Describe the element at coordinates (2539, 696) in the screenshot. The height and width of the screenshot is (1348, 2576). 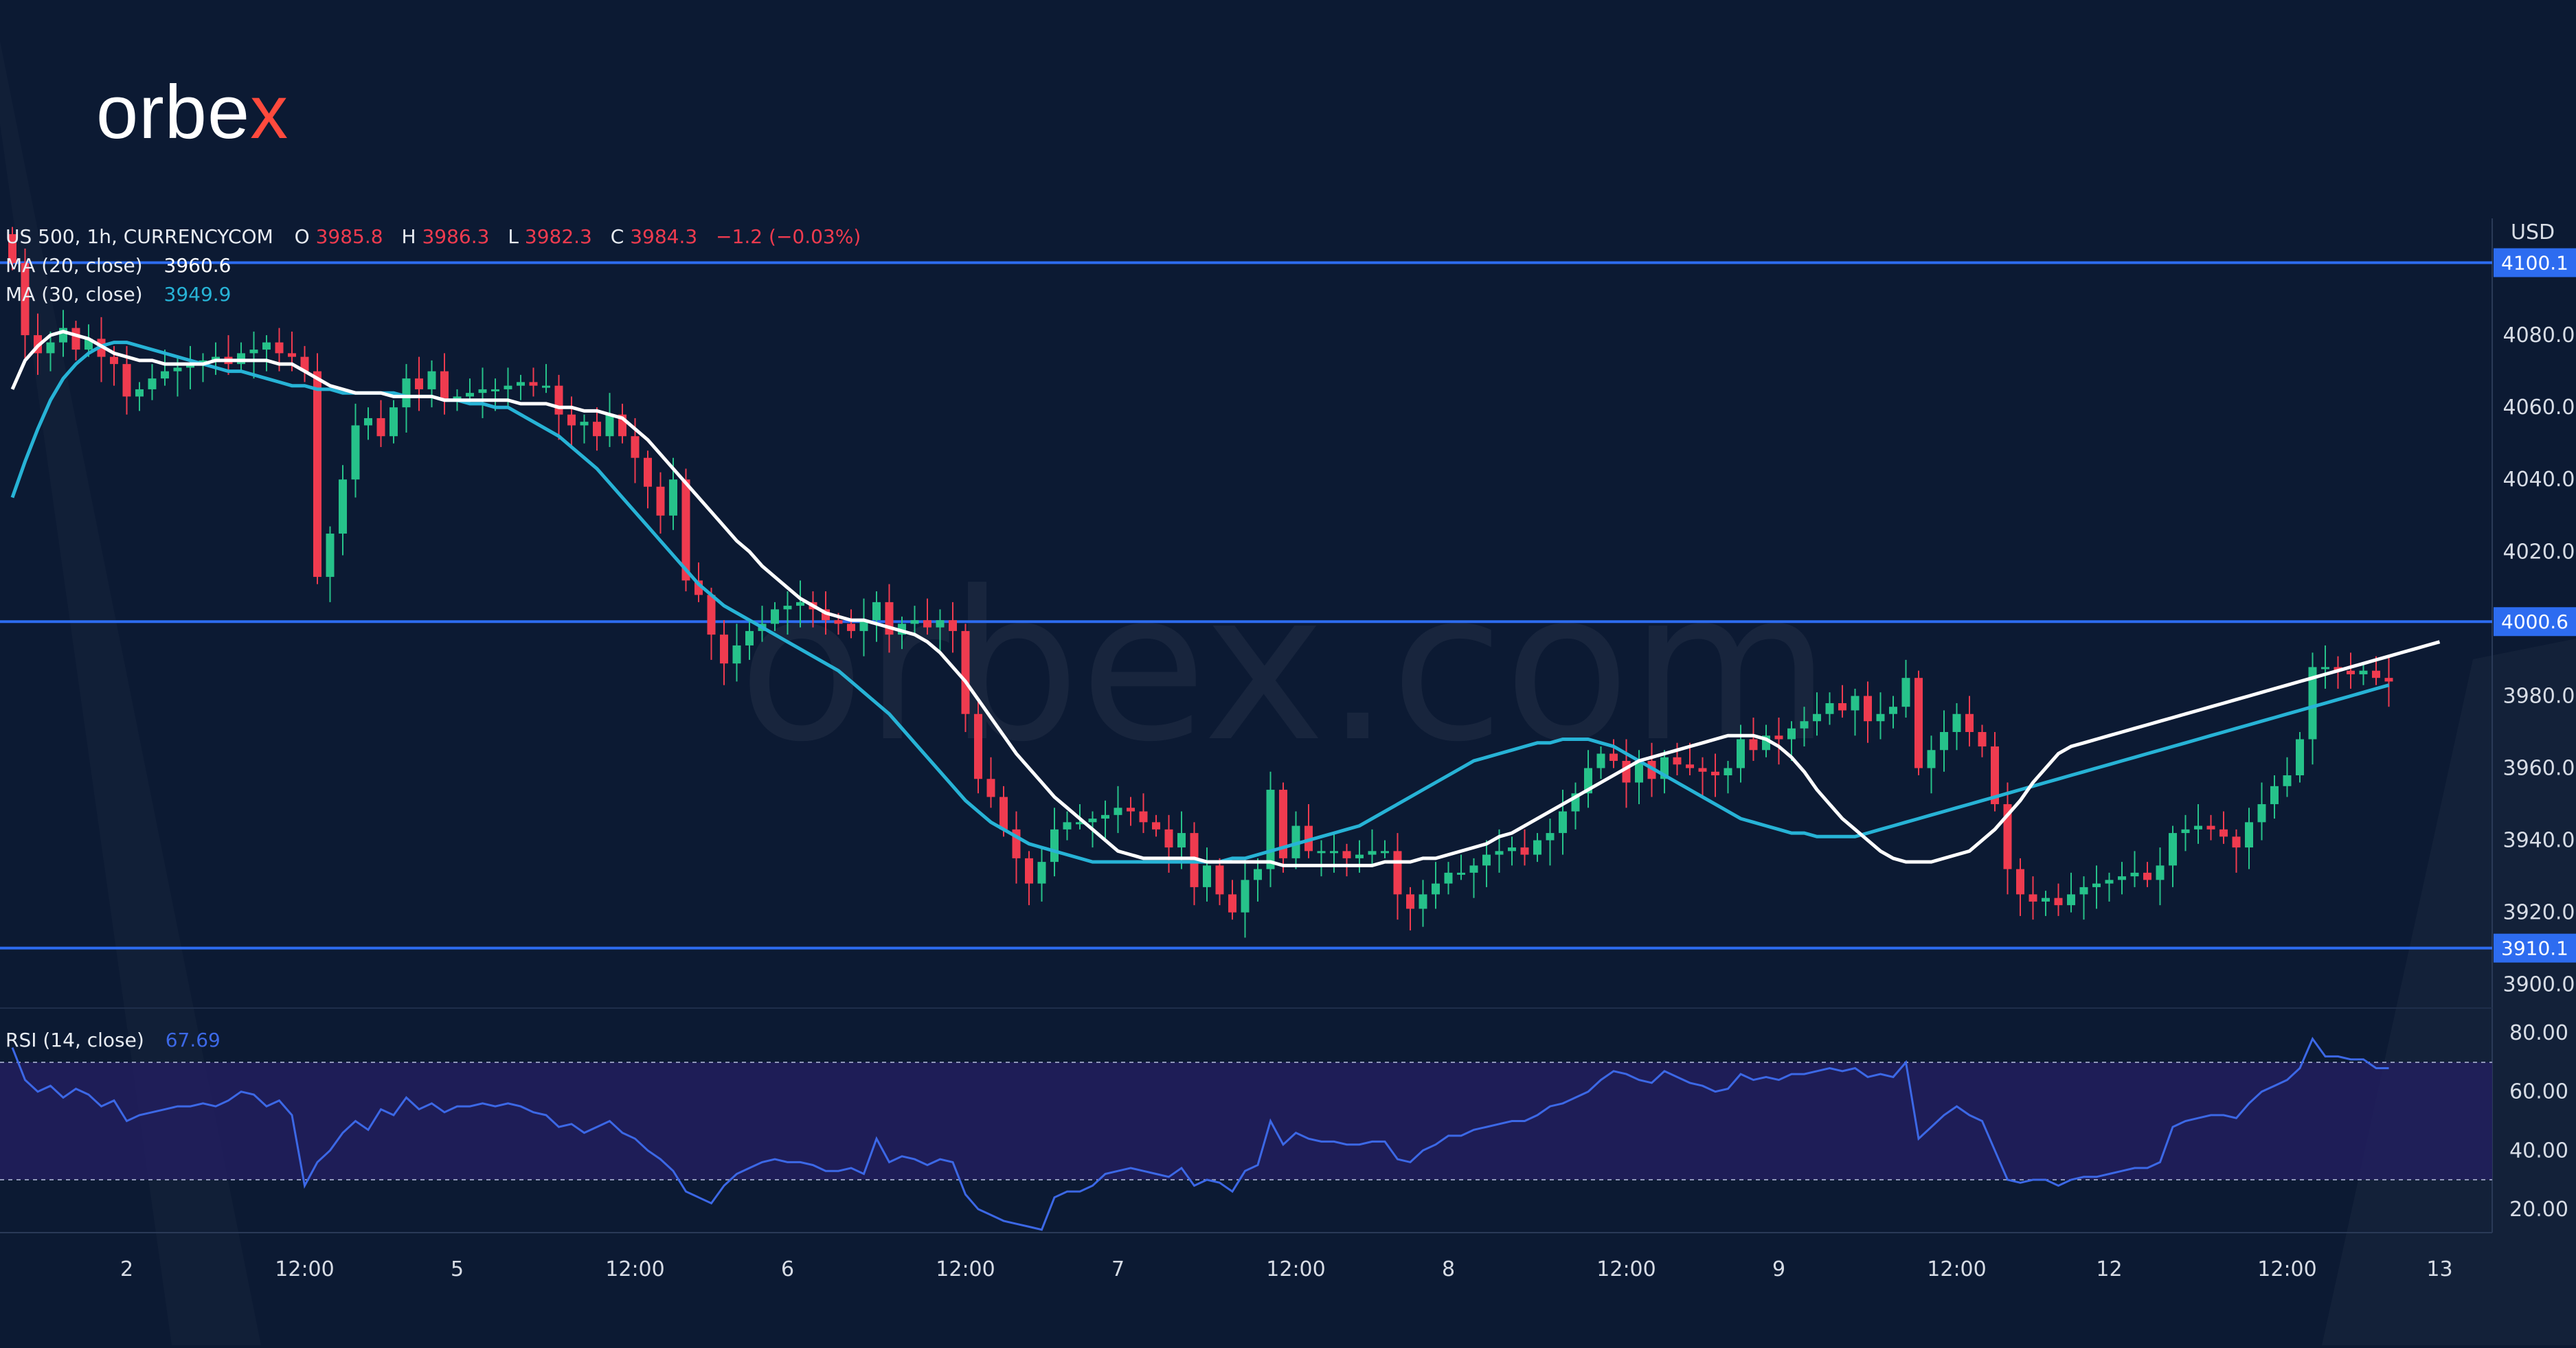
I see `price-tick-label: 3980.0` at that location.